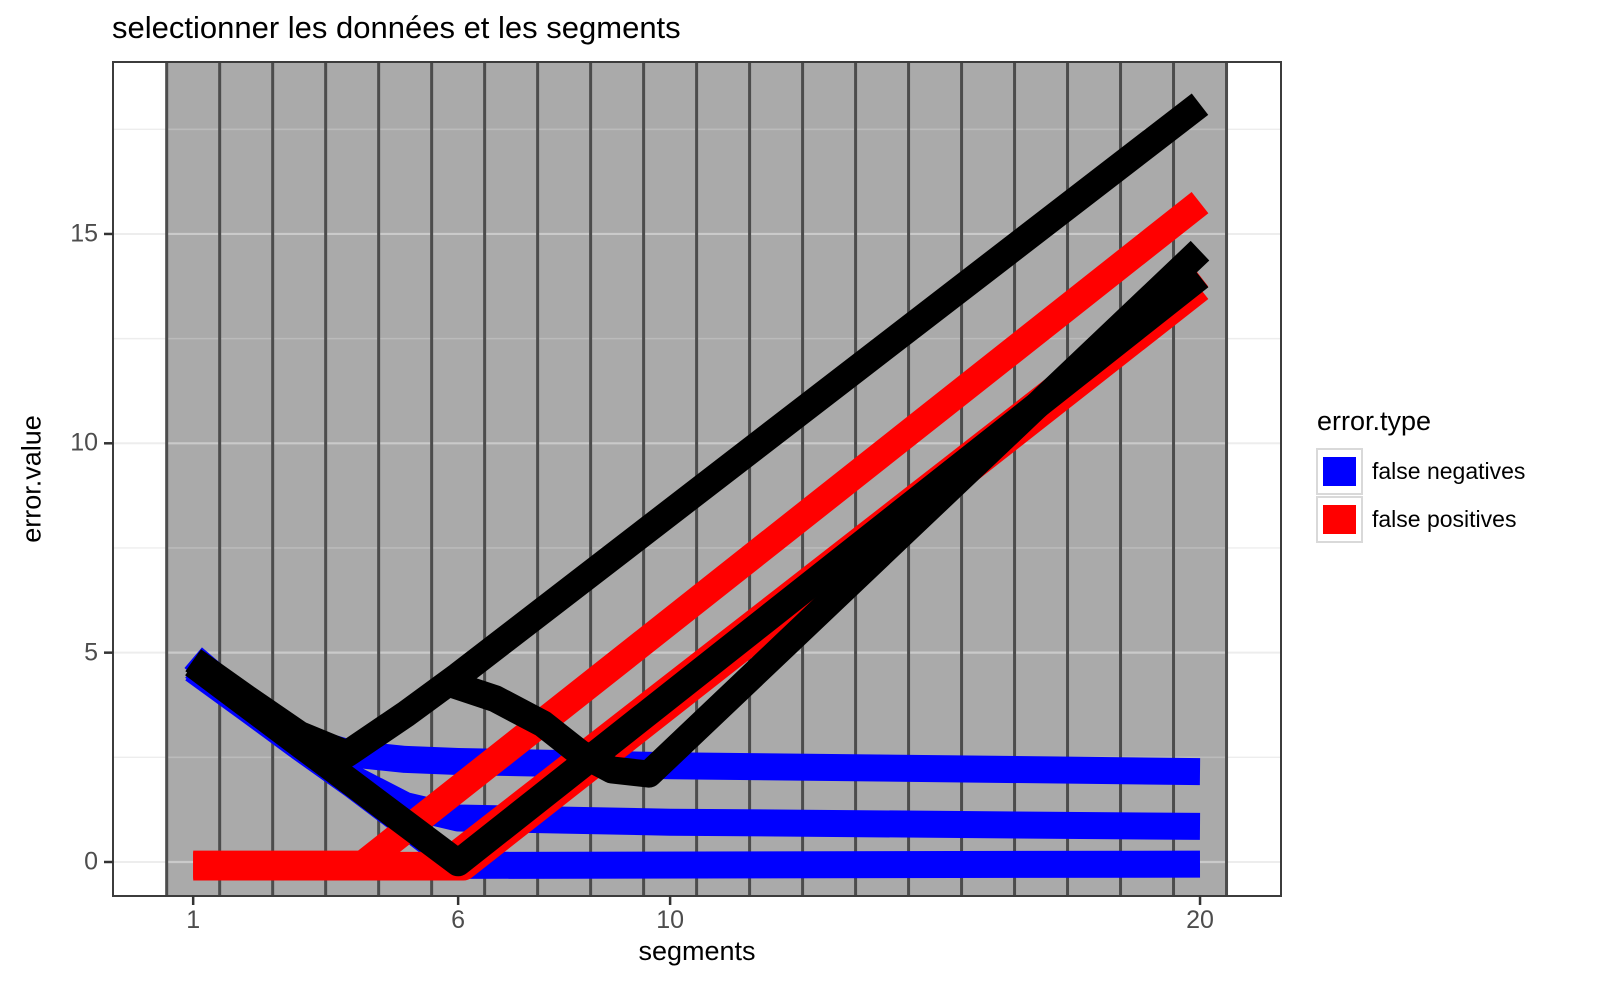  I want to click on x-tick-label-10: 10, so click(670, 920).